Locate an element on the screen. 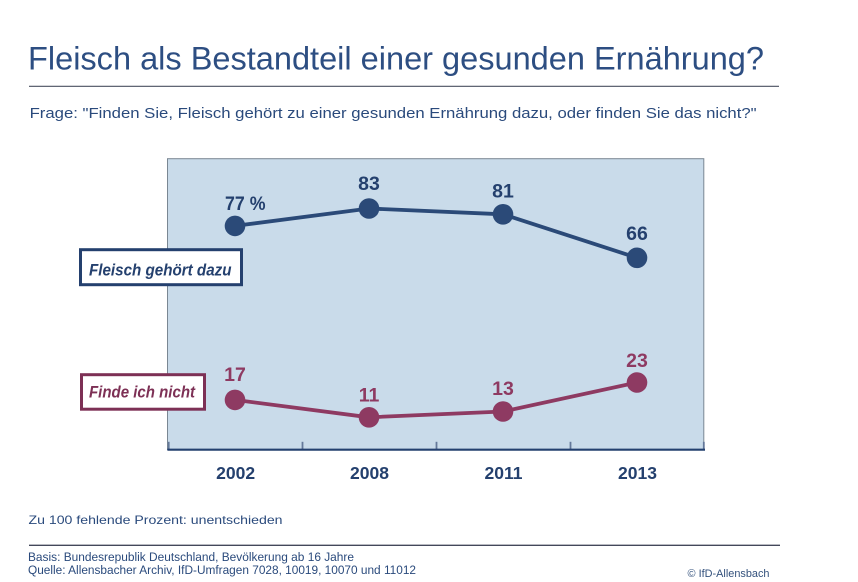 This screenshot has width=858, height=582. svg-text: 13 is located at coordinates (503, 389).